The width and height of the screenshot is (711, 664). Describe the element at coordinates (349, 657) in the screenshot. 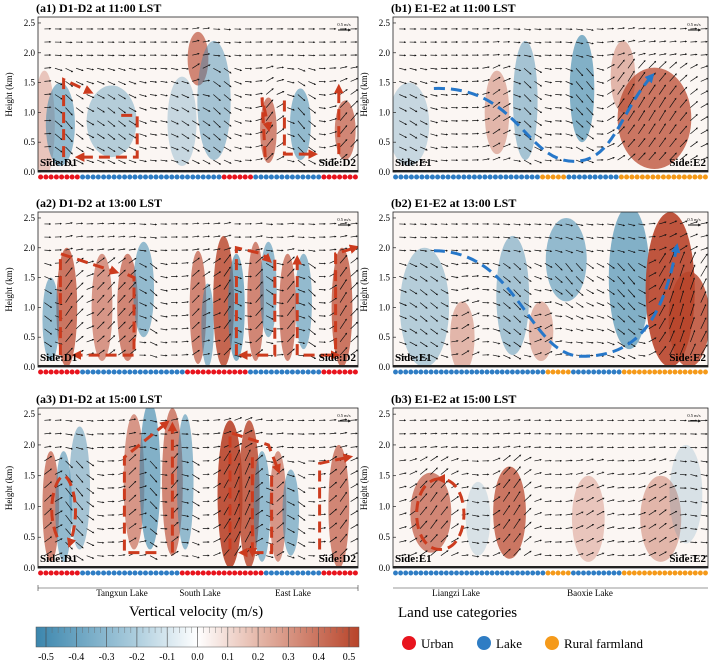

I see `colorbar-tick-label: 0.5` at that location.